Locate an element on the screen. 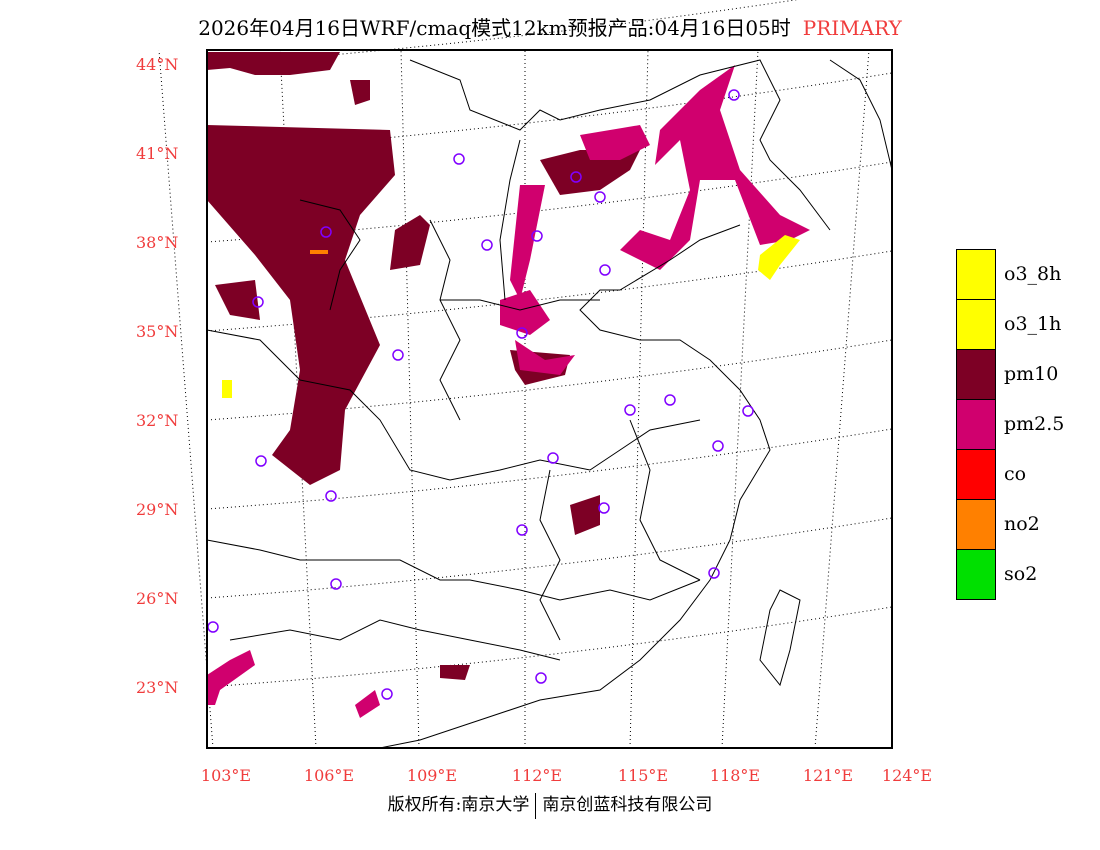 The width and height of the screenshot is (1100, 850). legend-item-o3-1h: o3_1h is located at coordinates (1010, 324).